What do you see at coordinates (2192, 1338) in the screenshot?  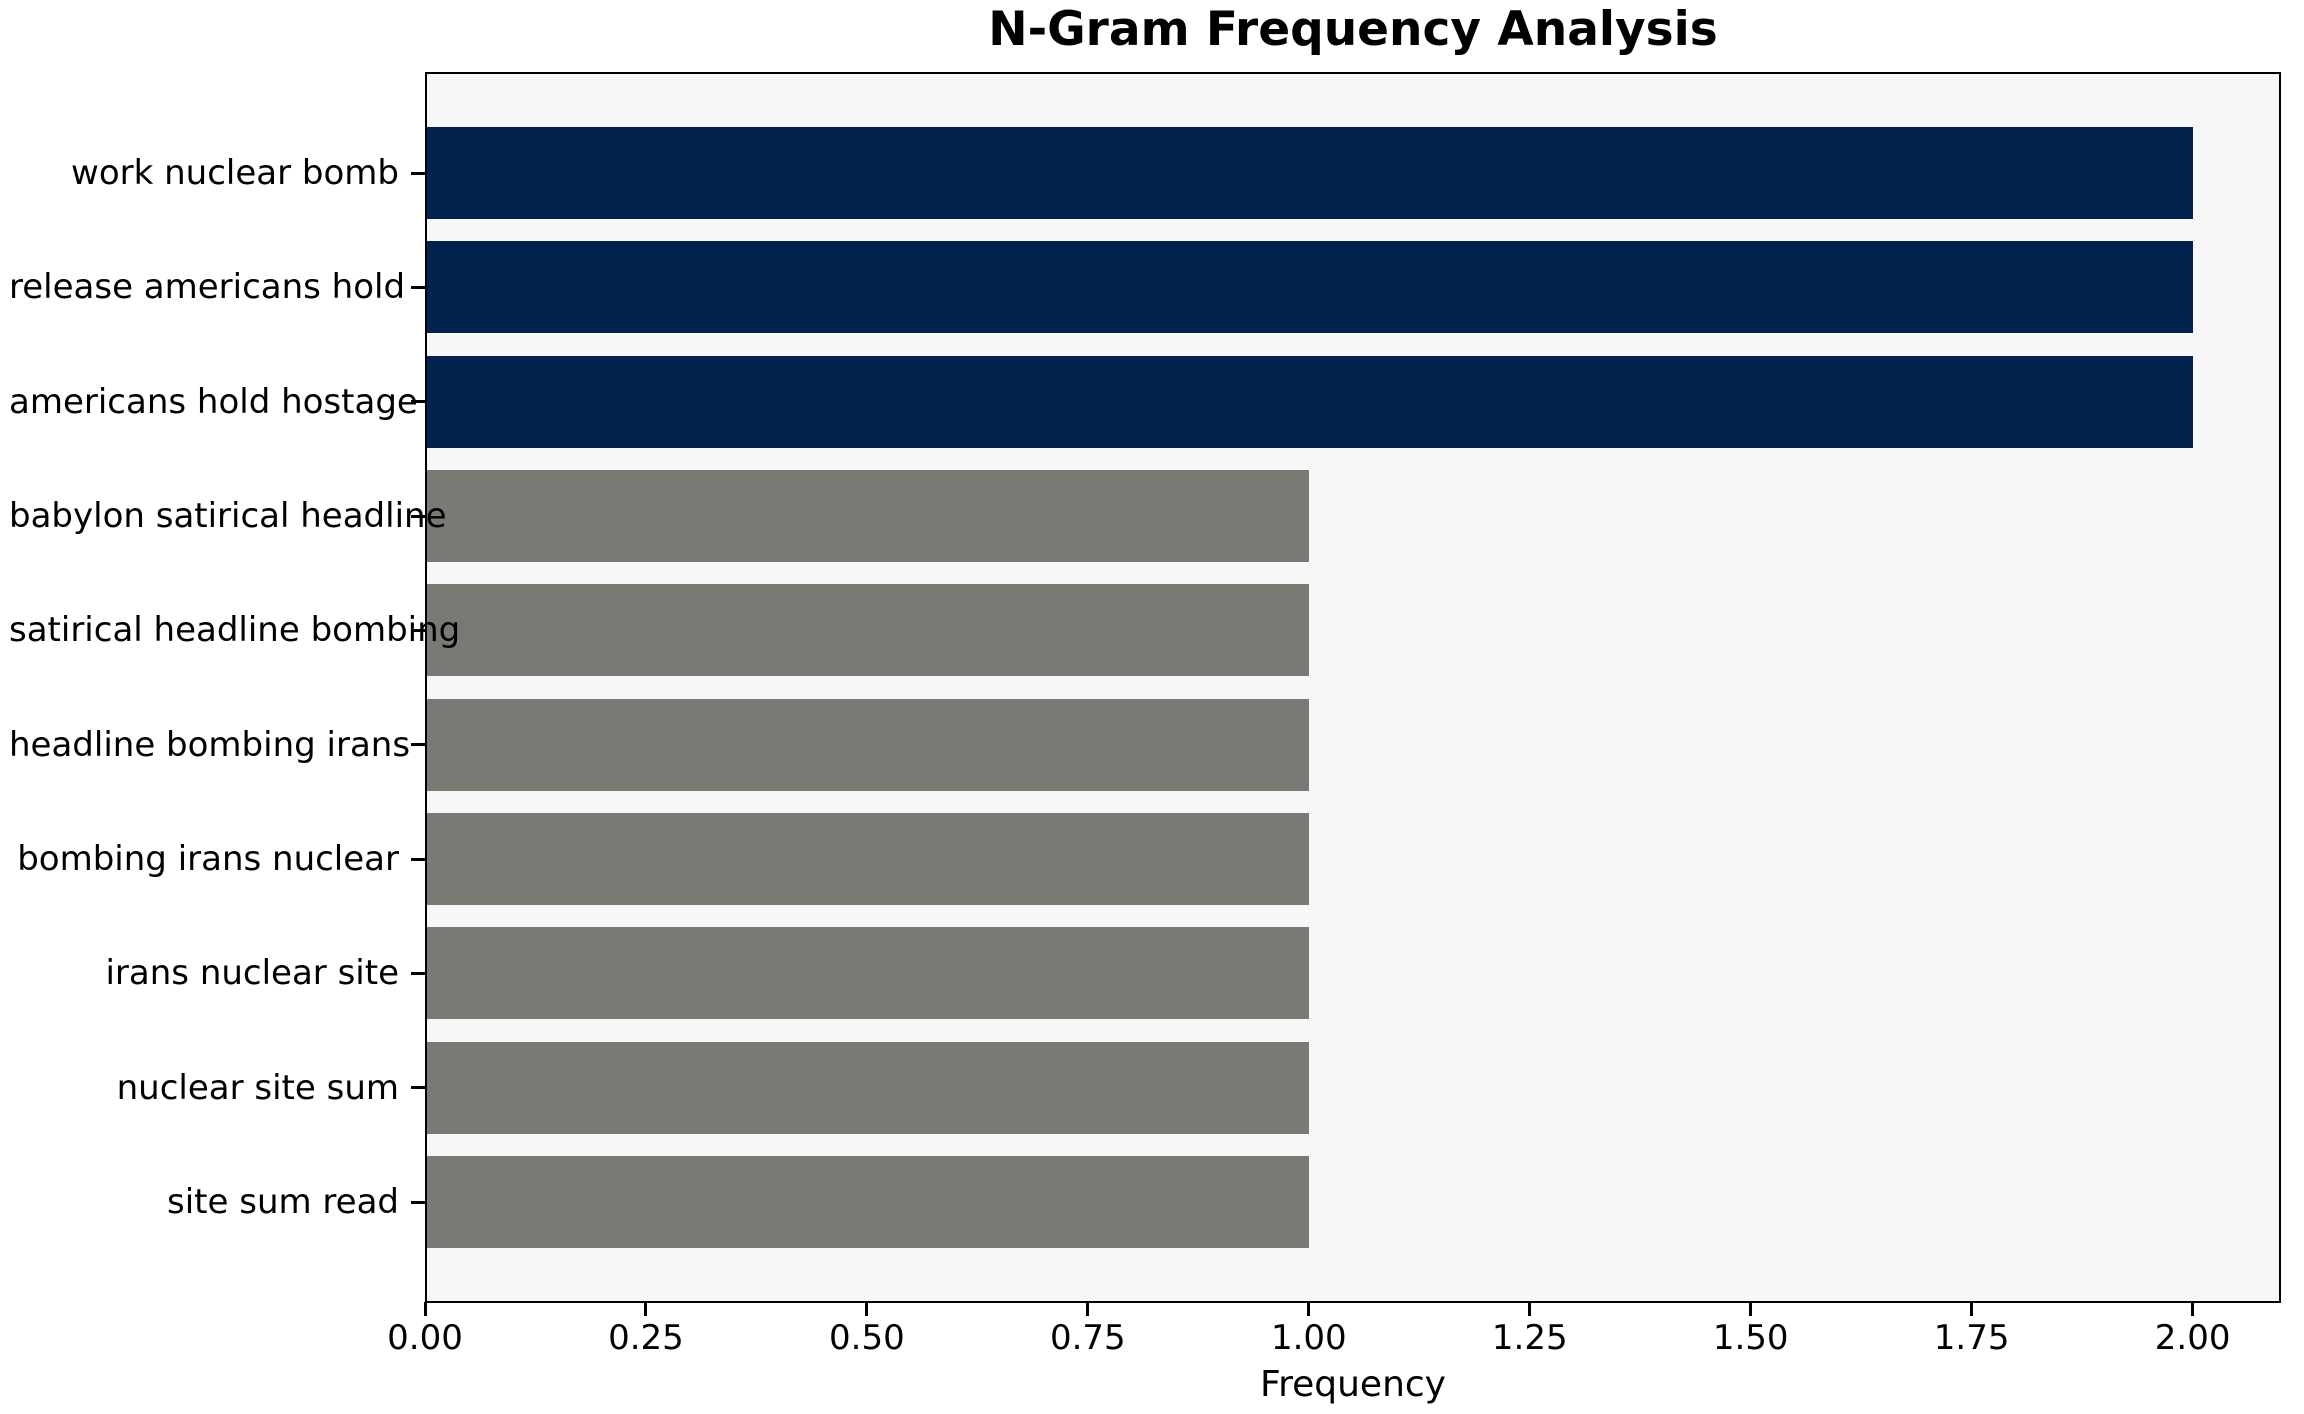 I see `x-tick-label: 2.00` at bounding box center [2192, 1338].